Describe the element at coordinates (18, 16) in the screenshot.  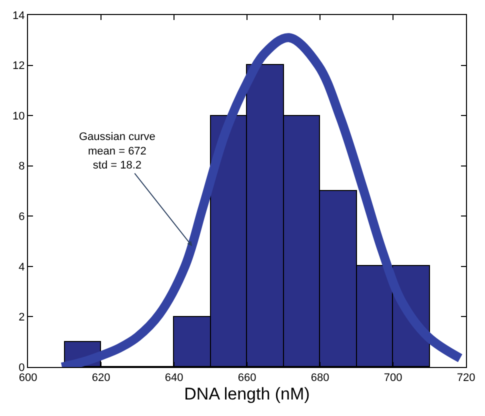
I see `y-tick-label: 14` at that location.